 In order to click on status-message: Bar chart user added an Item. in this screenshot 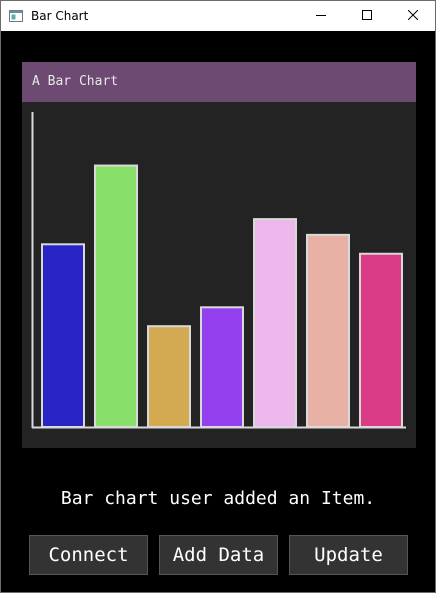, I will do `click(218, 498)`.